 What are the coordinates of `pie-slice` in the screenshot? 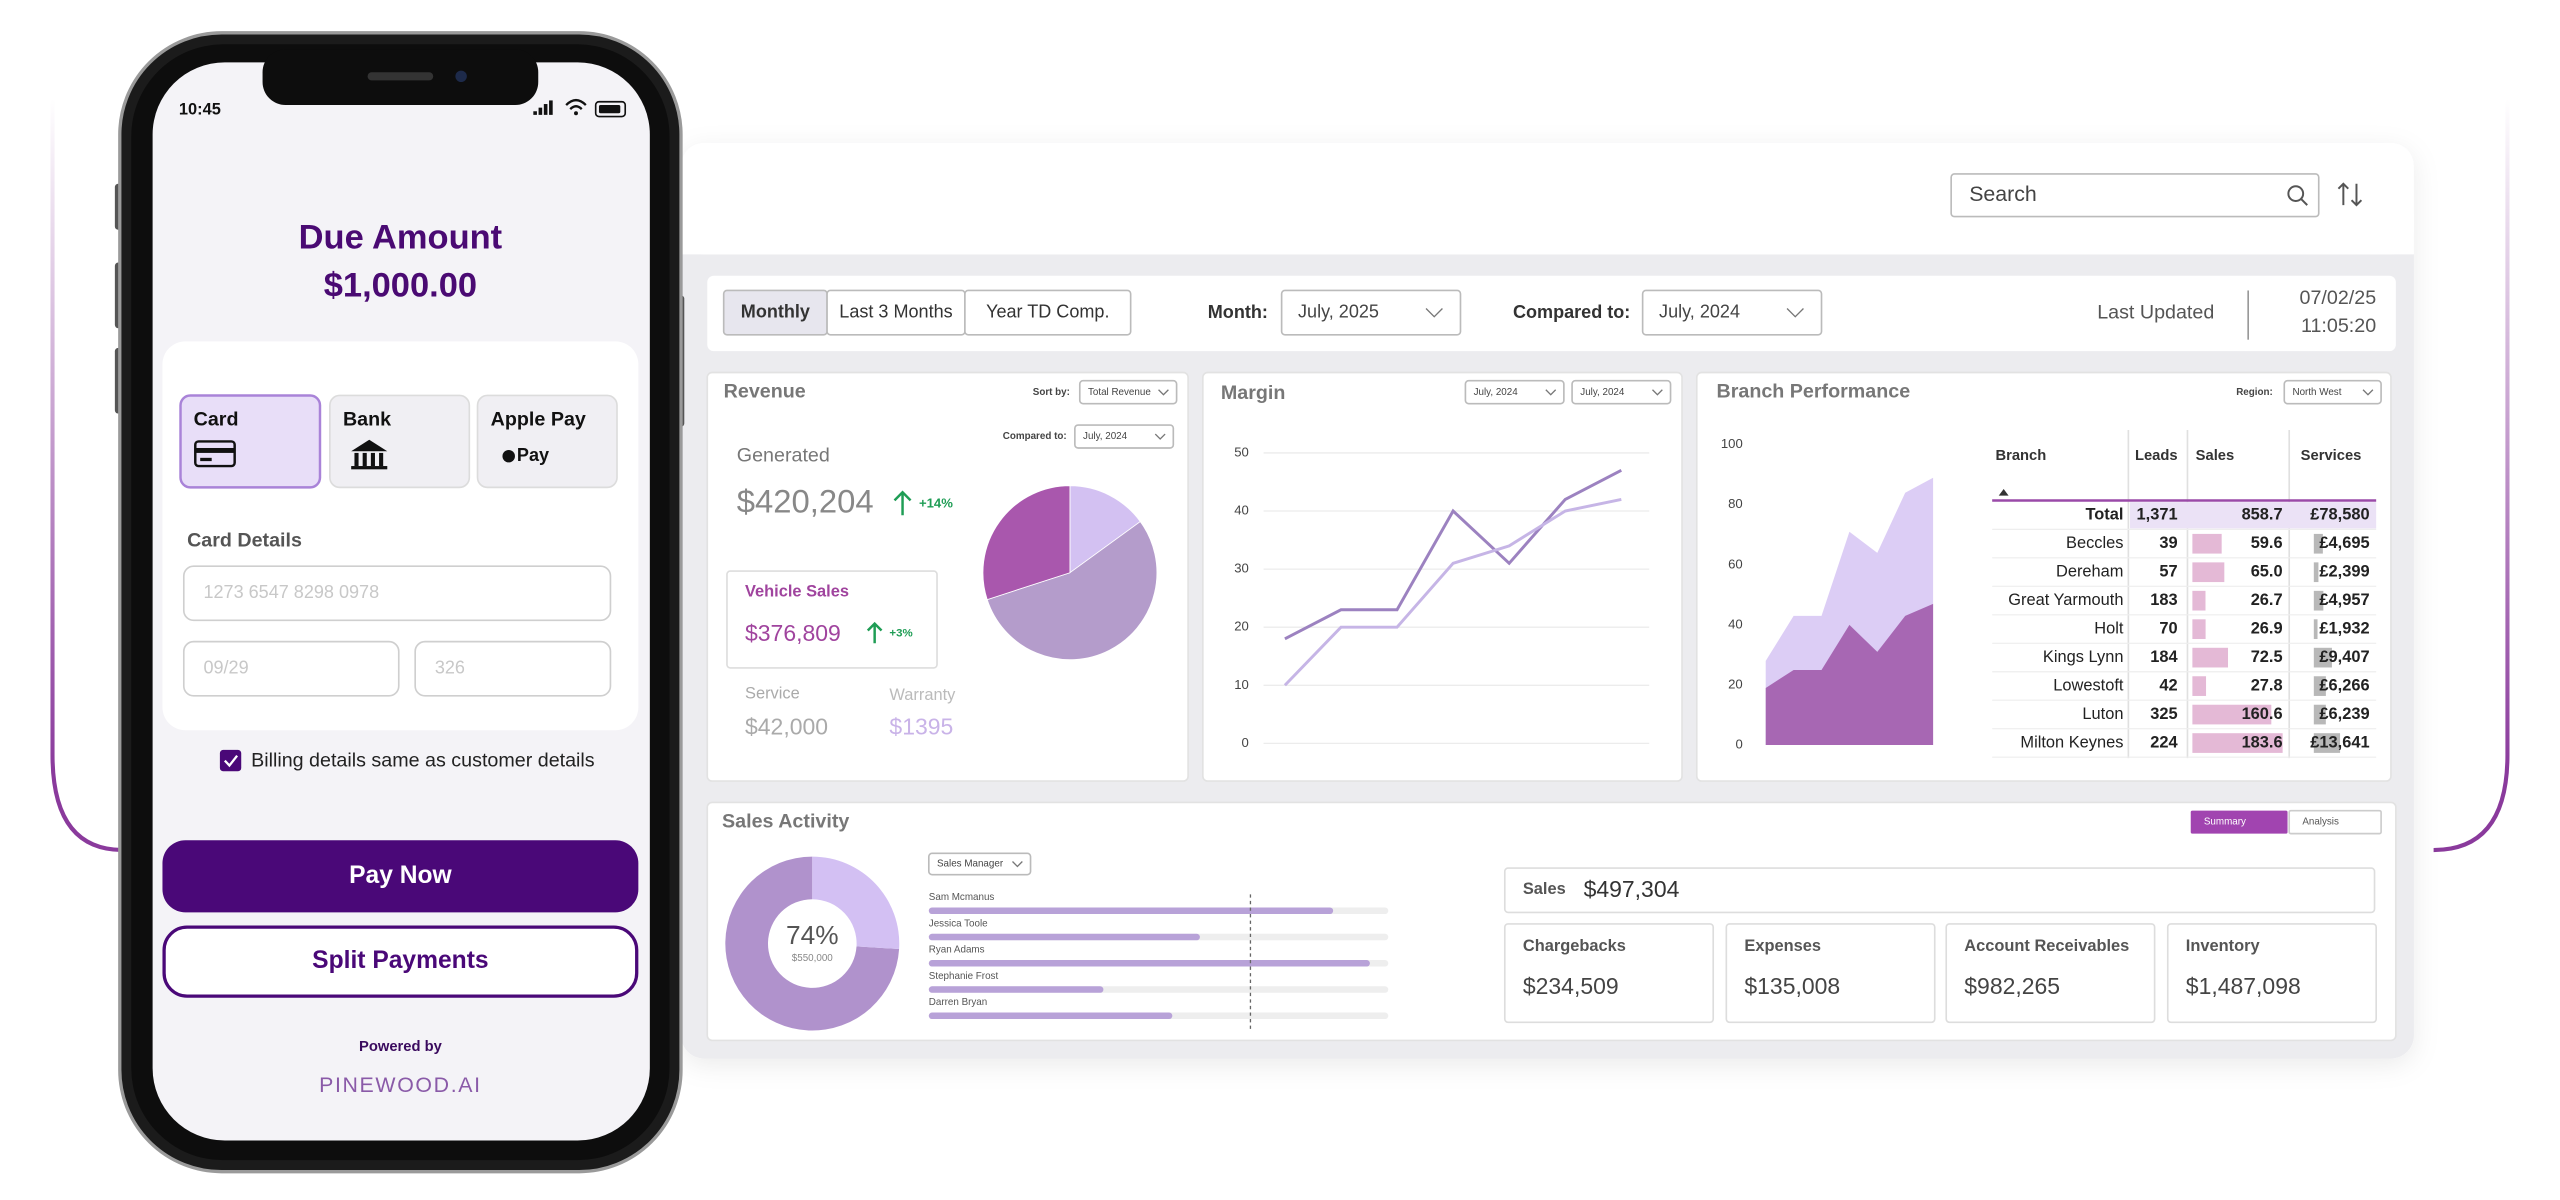 It's located at (1026, 543).